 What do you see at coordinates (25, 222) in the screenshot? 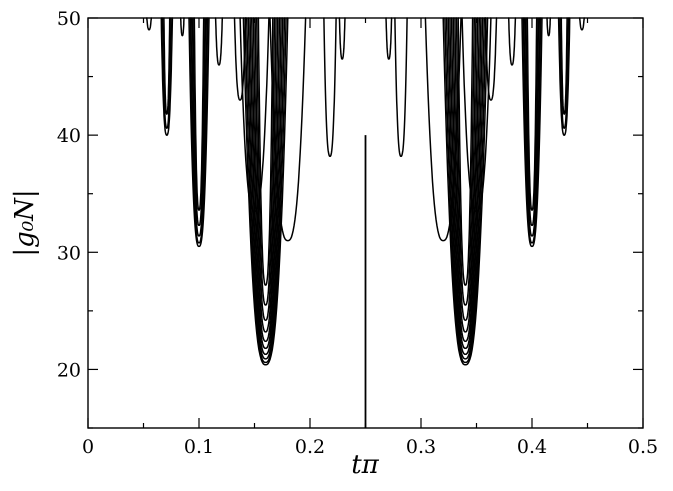
I see `y-axis-label: |g₀N|` at bounding box center [25, 222].